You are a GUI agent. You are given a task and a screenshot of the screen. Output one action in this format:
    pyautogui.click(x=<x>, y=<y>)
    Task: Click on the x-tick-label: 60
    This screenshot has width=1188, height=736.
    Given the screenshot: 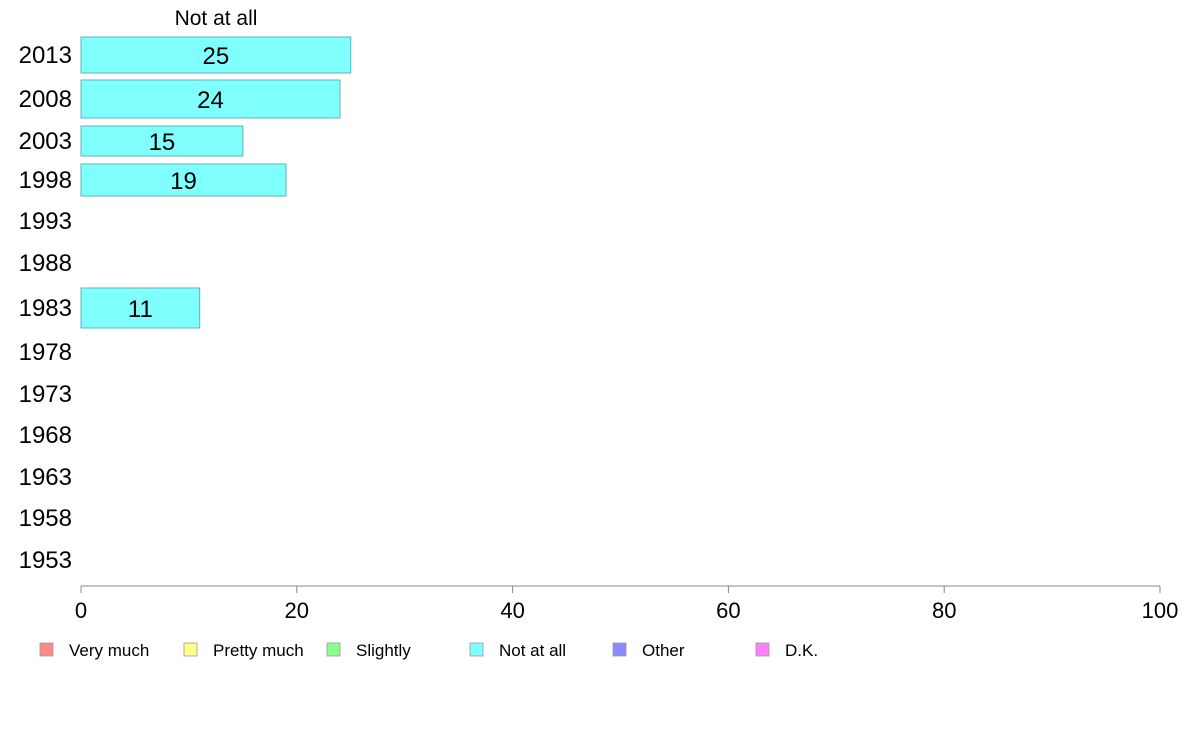 What is the action you would take?
    pyautogui.click(x=728, y=610)
    